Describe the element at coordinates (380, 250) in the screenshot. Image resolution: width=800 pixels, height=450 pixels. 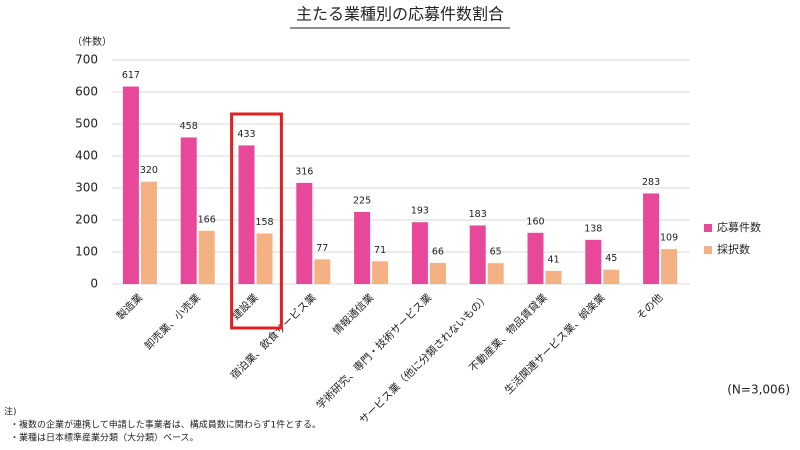
I see `value-label: 71` at that location.